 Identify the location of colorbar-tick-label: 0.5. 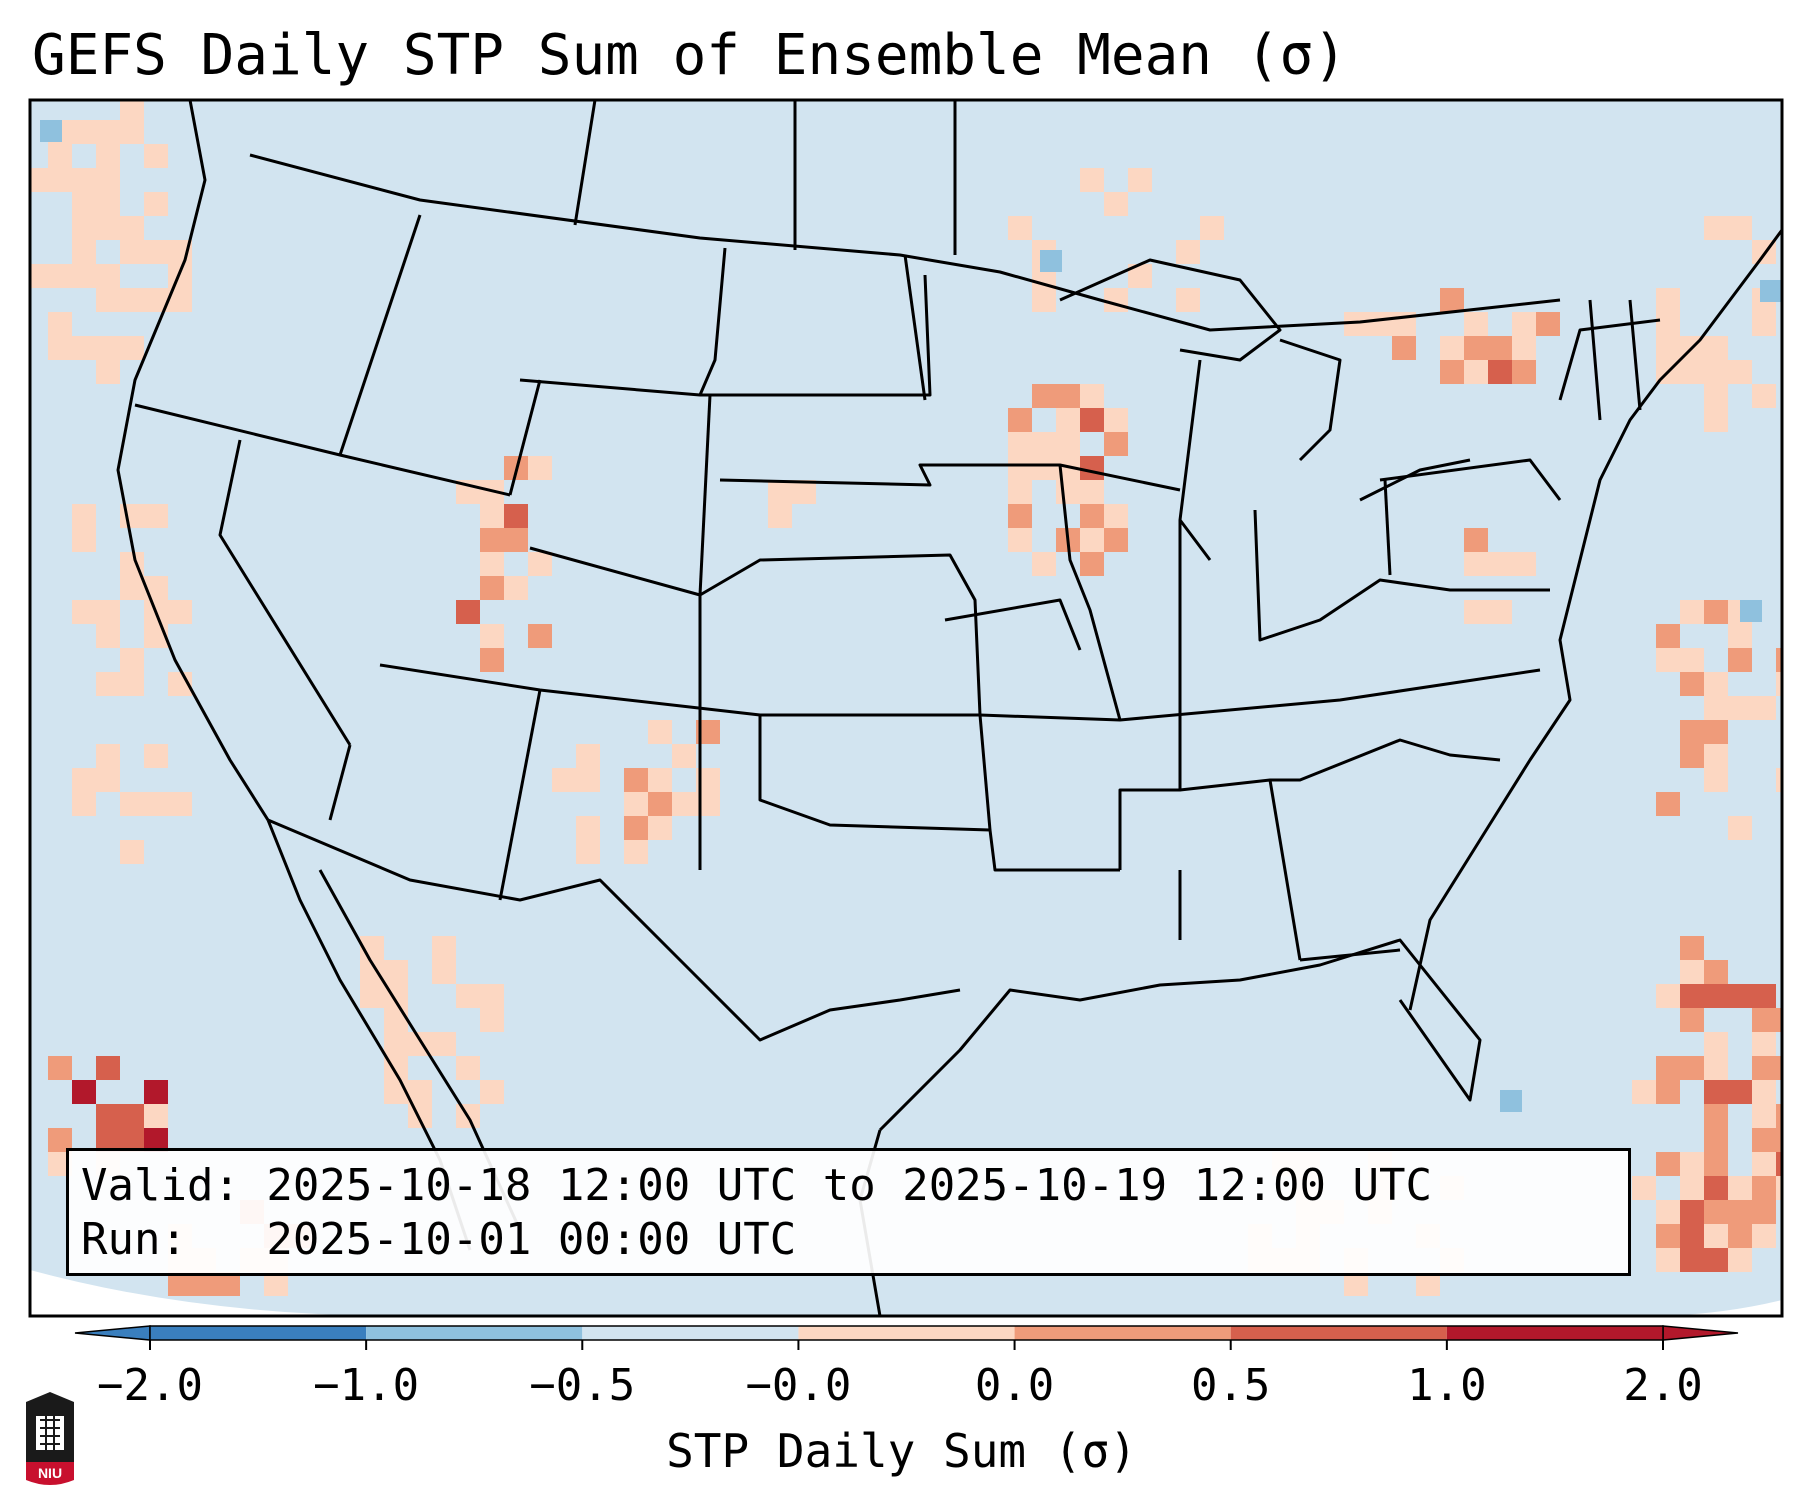
(1230, 1385).